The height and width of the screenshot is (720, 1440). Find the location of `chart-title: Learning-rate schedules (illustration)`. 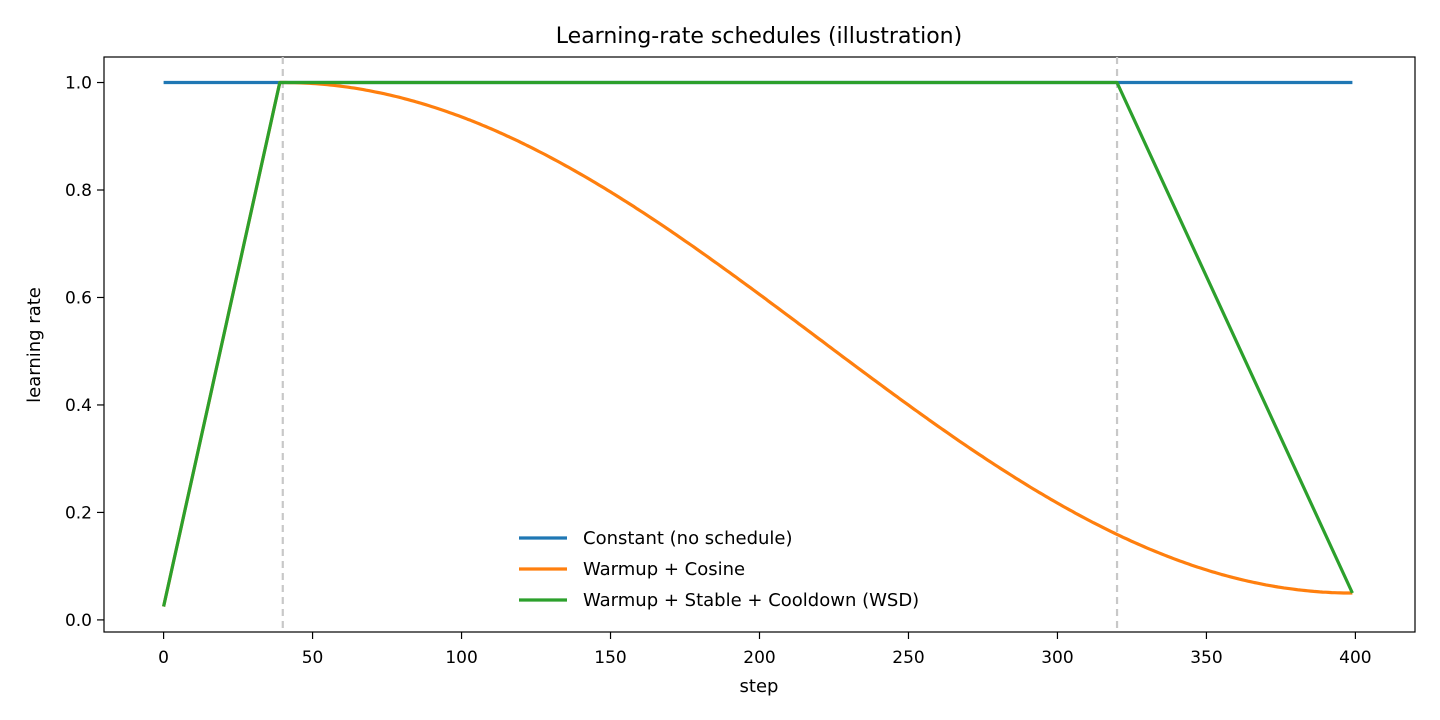

chart-title: Learning-rate schedules (illustration) is located at coordinates (759, 36).